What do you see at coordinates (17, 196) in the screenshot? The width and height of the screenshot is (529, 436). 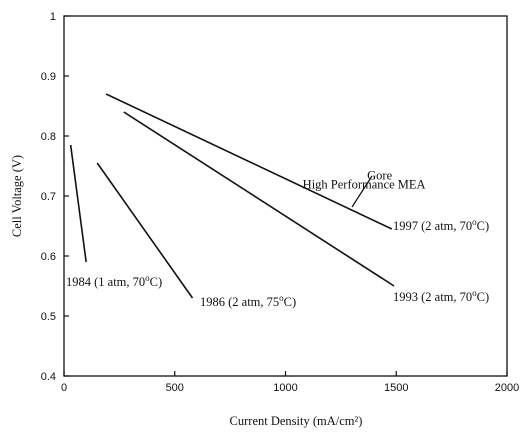 I see `y-axis-title: Cell Voltage (V)` at bounding box center [17, 196].